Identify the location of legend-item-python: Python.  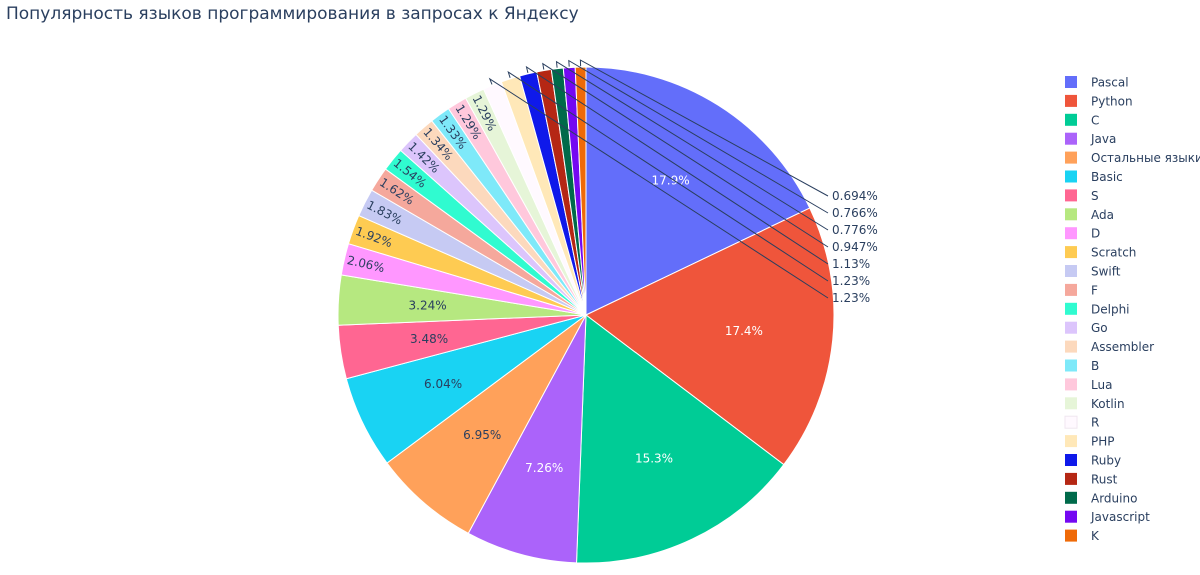
(1099, 101).